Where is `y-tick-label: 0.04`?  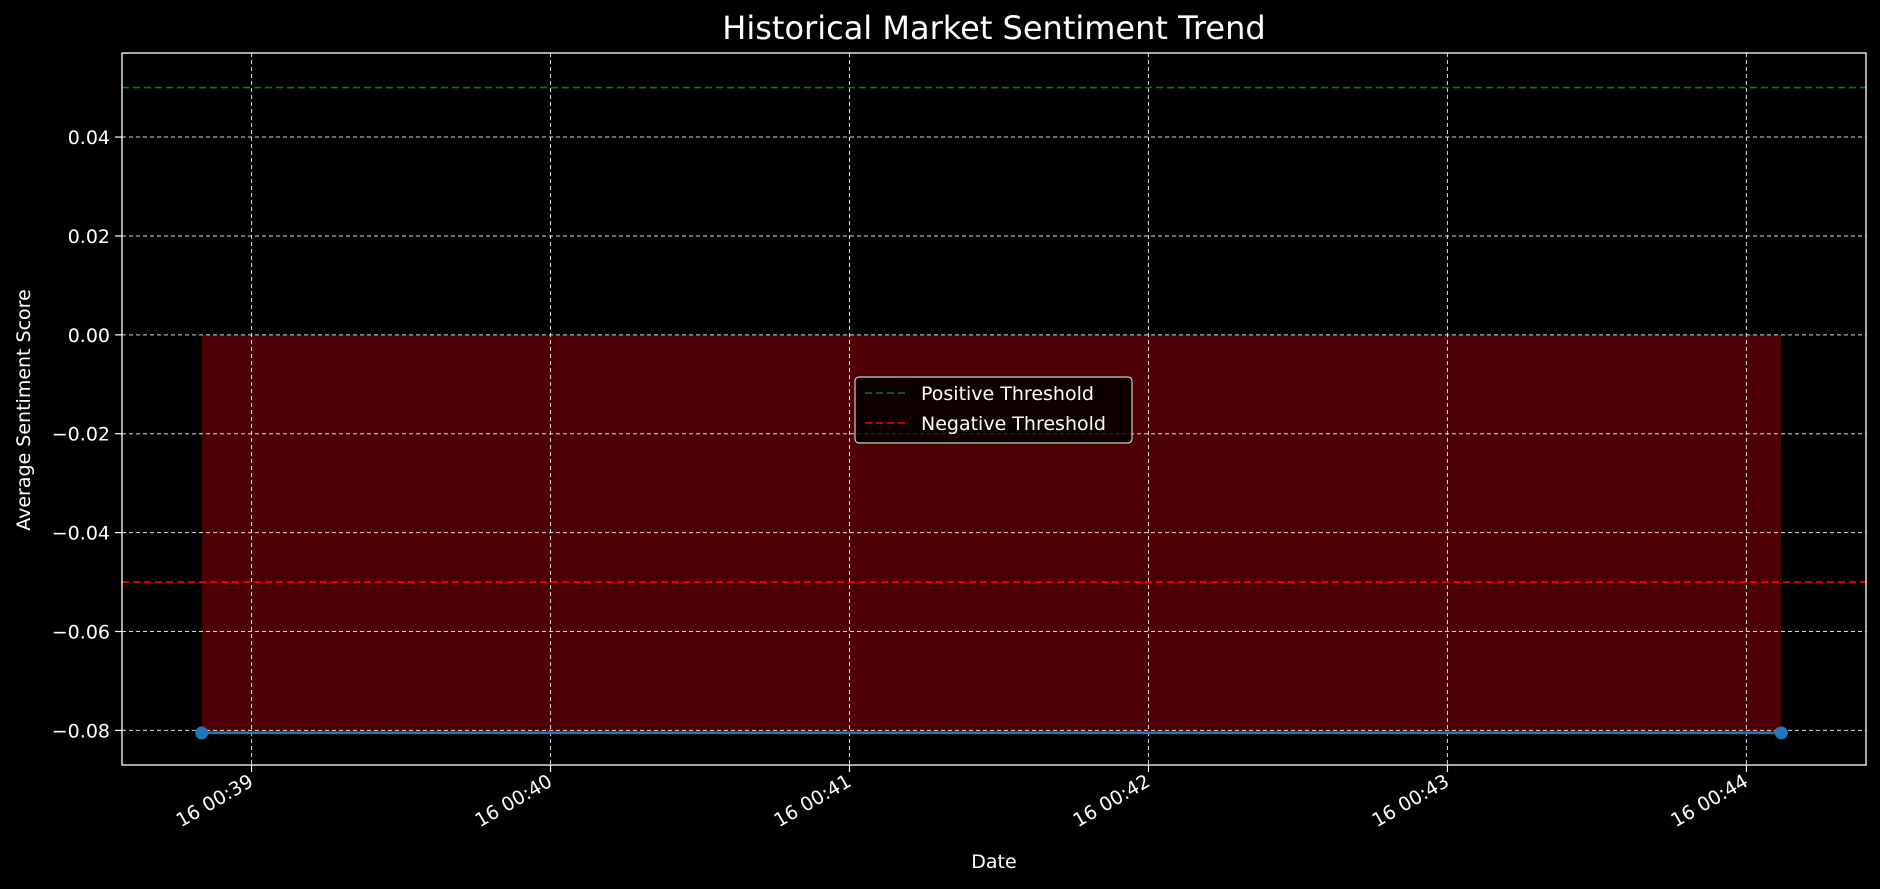 y-tick-label: 0.04 is located at coordinates (89, 138).